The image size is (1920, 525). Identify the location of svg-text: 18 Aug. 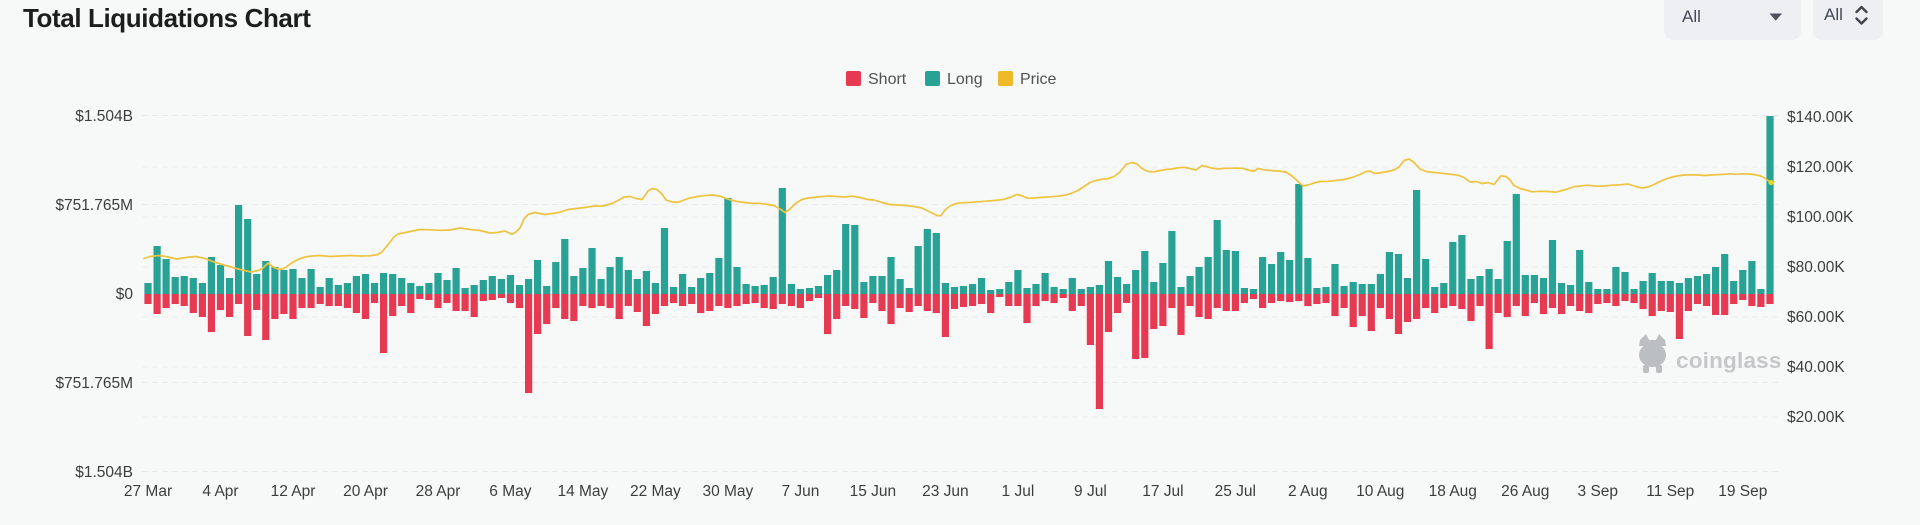
(1453, 491).